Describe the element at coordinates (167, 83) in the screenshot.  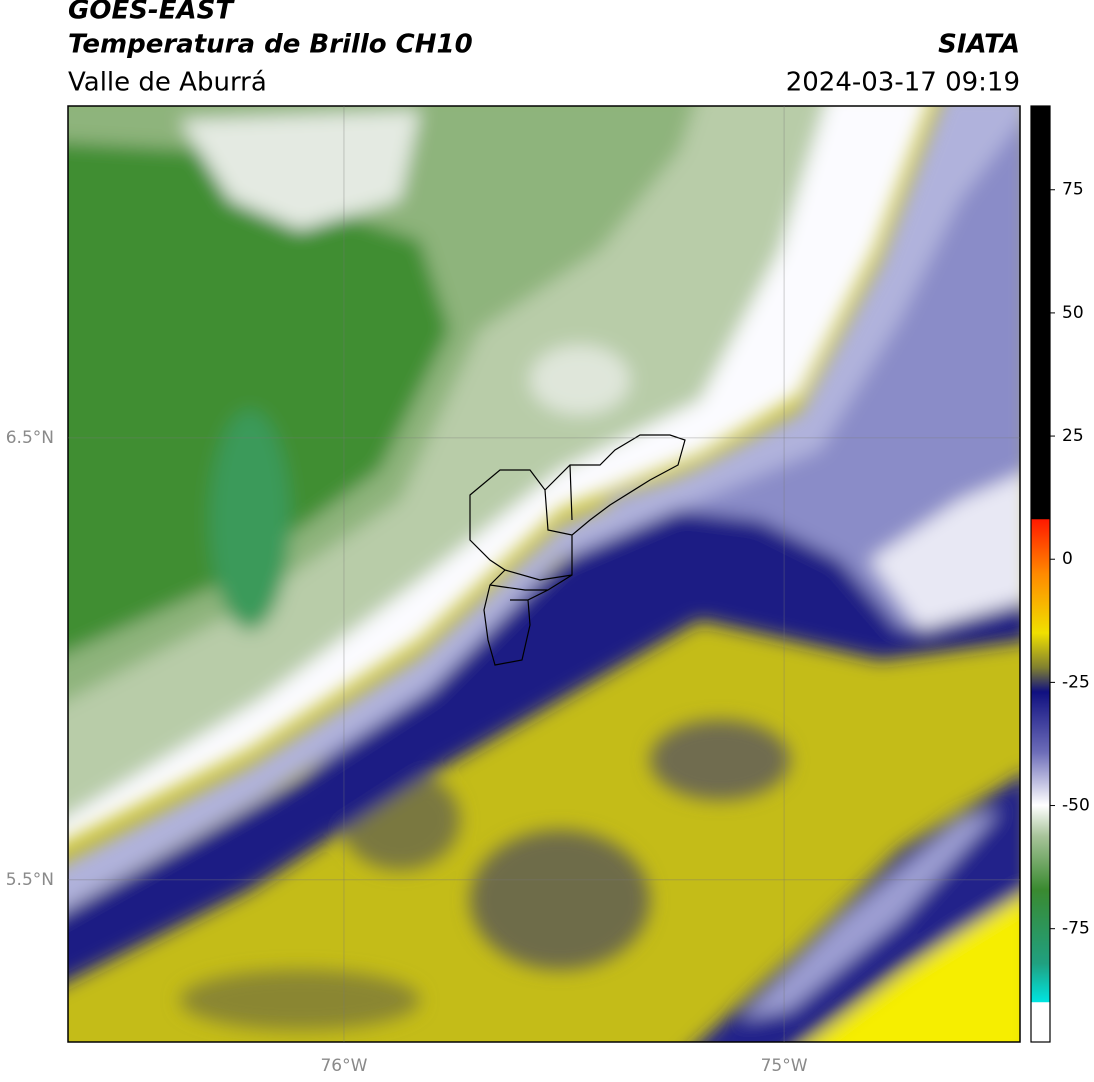
I see `region-label: Valle de Aburrá` at that location.